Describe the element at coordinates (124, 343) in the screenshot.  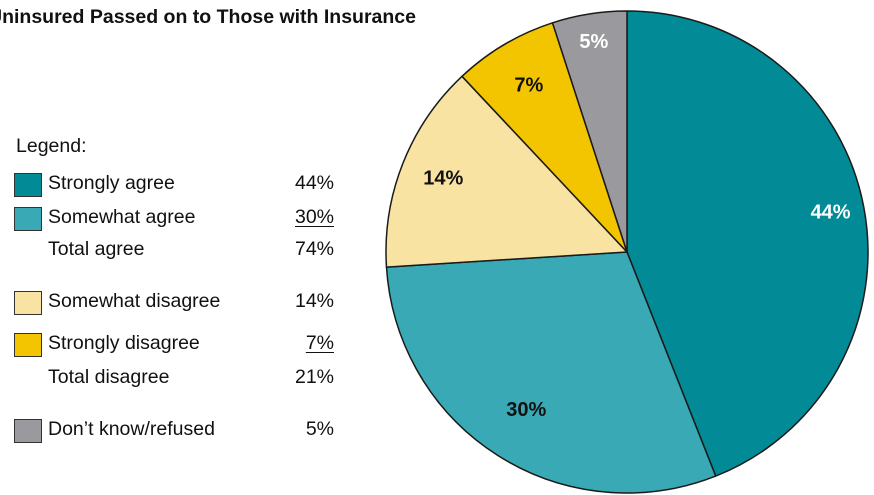
I see `legend-label: Strongly disagree` at that location.